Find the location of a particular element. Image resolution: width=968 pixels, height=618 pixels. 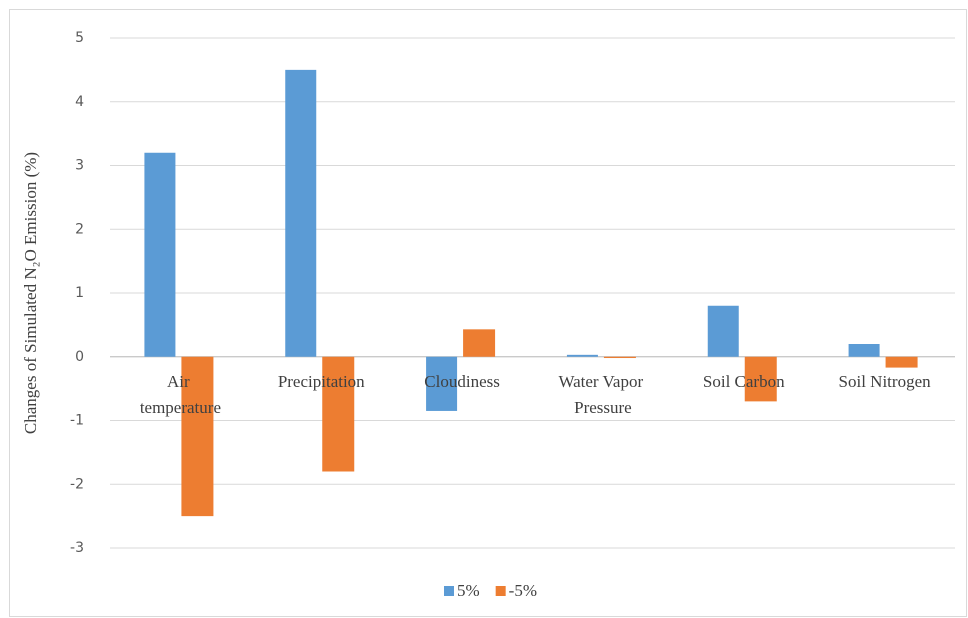

x-tick-label: Air temperature is located at coordinates (180, 394).